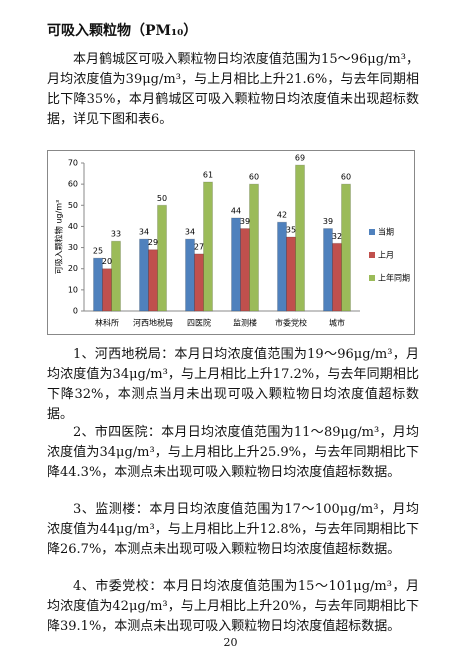 The height and width of the screenshot is (667, 461). What do you see at coordinates (122, 31) in the screenshot?
I see `heading: 可吸入颗粒物（PM₁₀）` at bounding box center [122, 31].